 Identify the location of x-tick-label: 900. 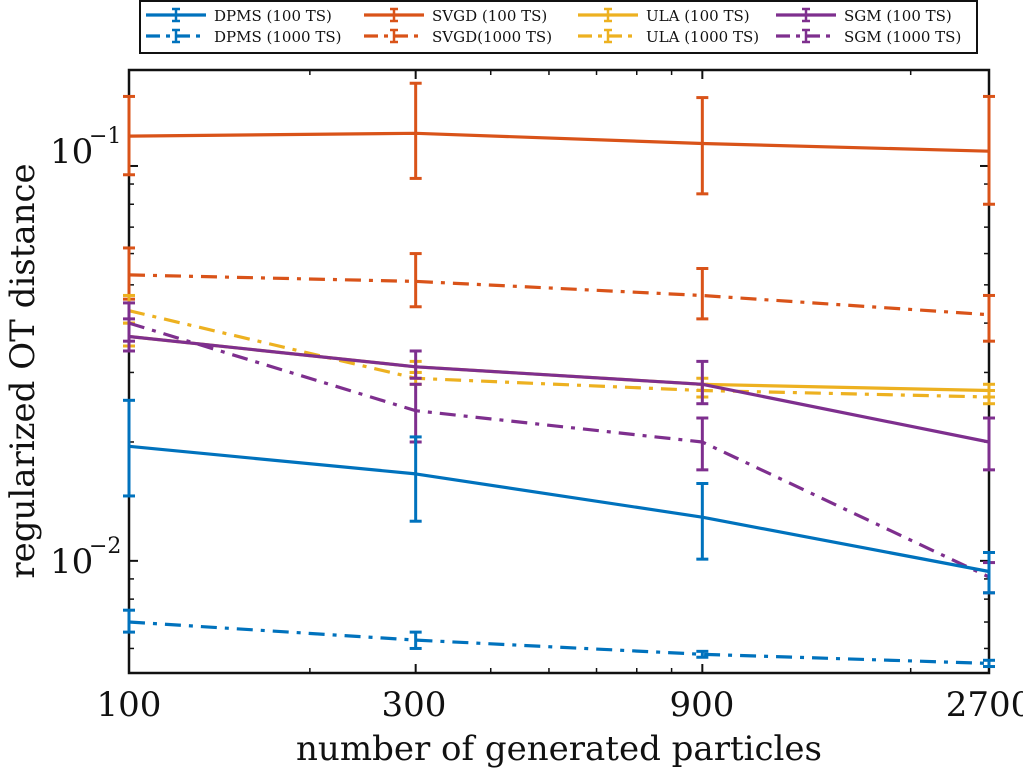
(702, 705).